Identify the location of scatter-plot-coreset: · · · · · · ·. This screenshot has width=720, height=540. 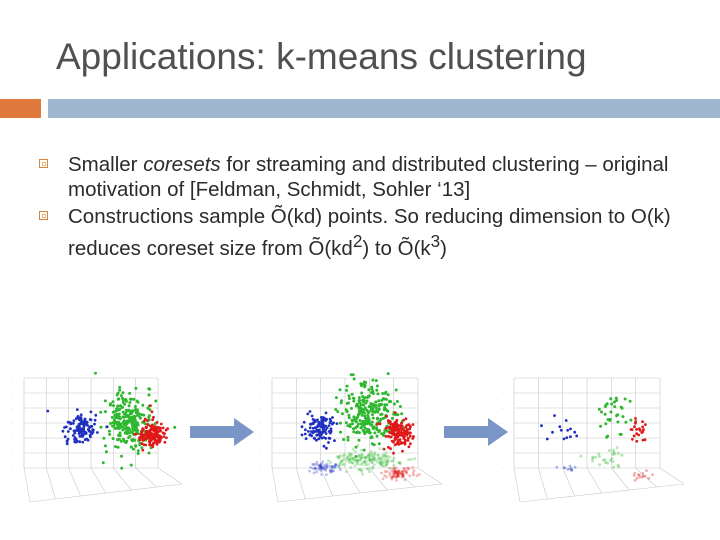
(593, 439).